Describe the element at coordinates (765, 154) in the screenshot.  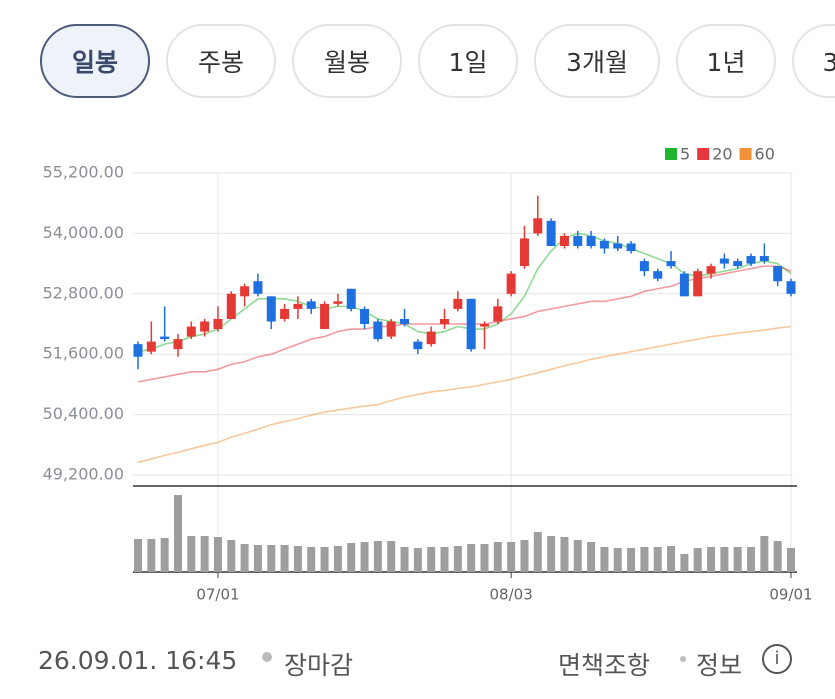
I see `legend-label: 60` at that location.